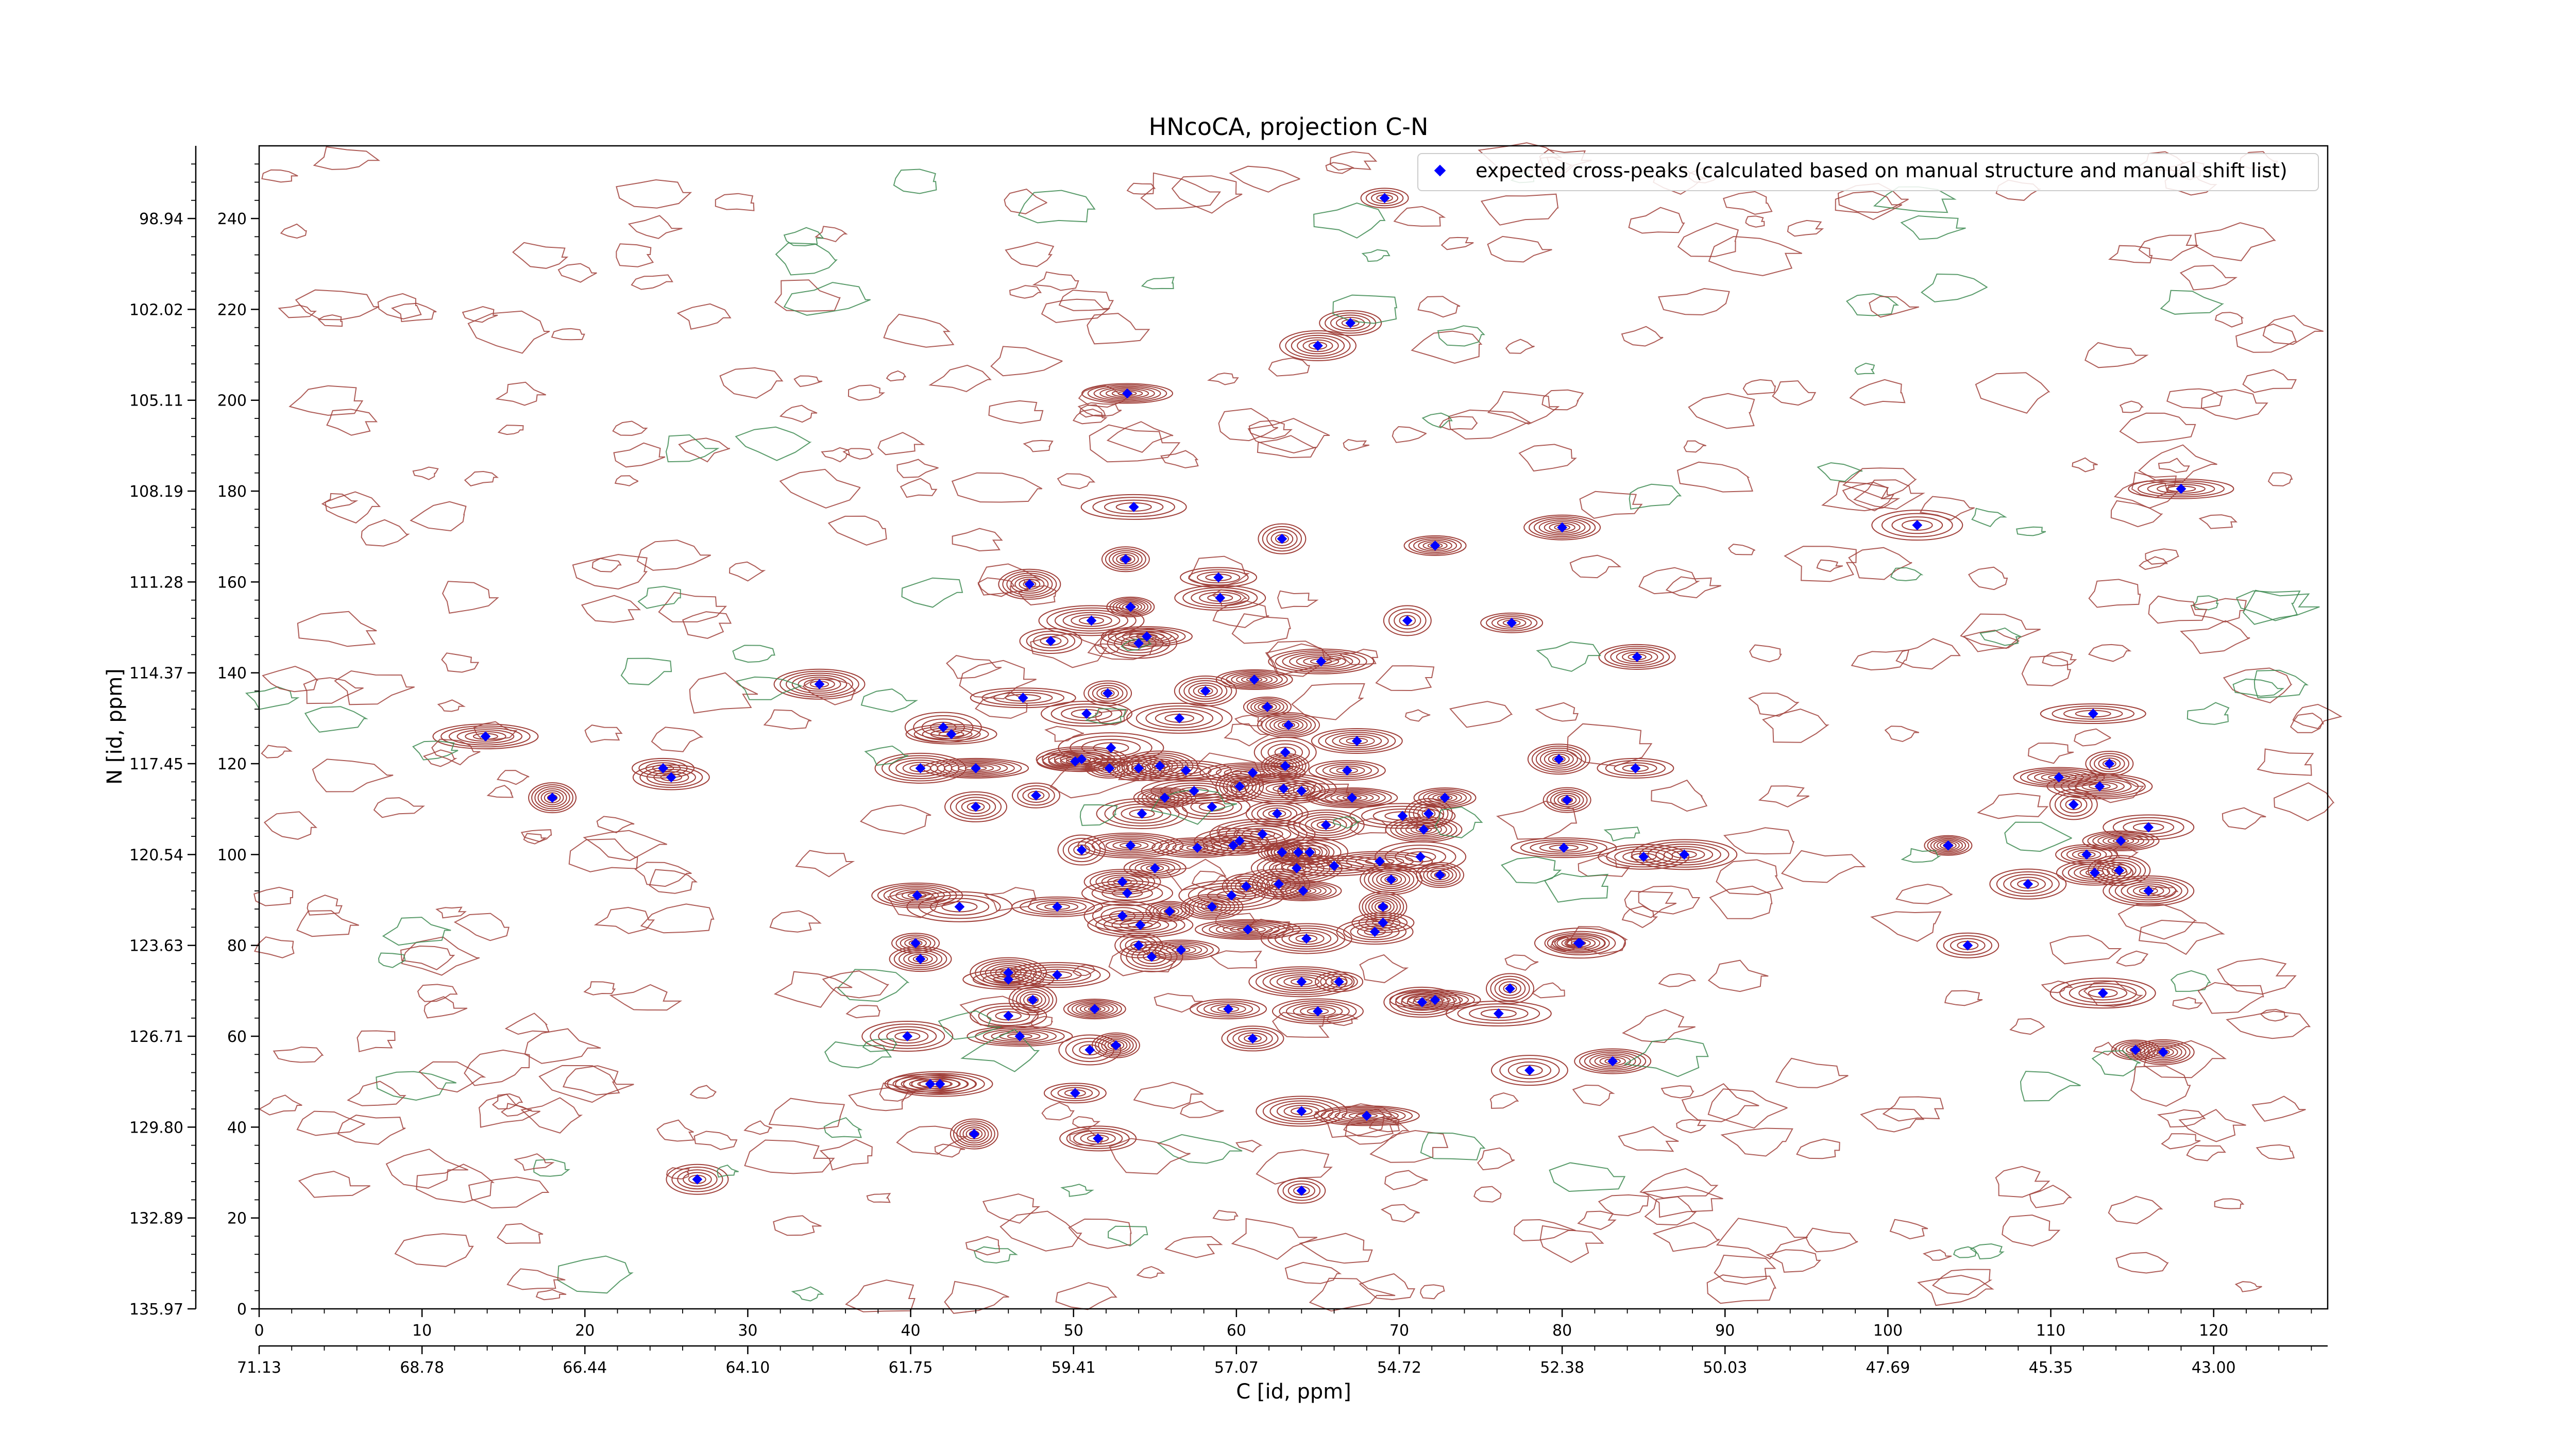  I want to click on y-axis-label: N [id, ppm], so click(115, 726).